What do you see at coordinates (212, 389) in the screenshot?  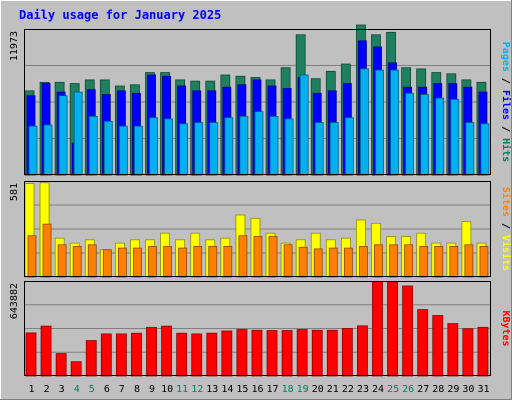 I see `x-tick-label-day-13: 13` at bounding box center [212, 389].